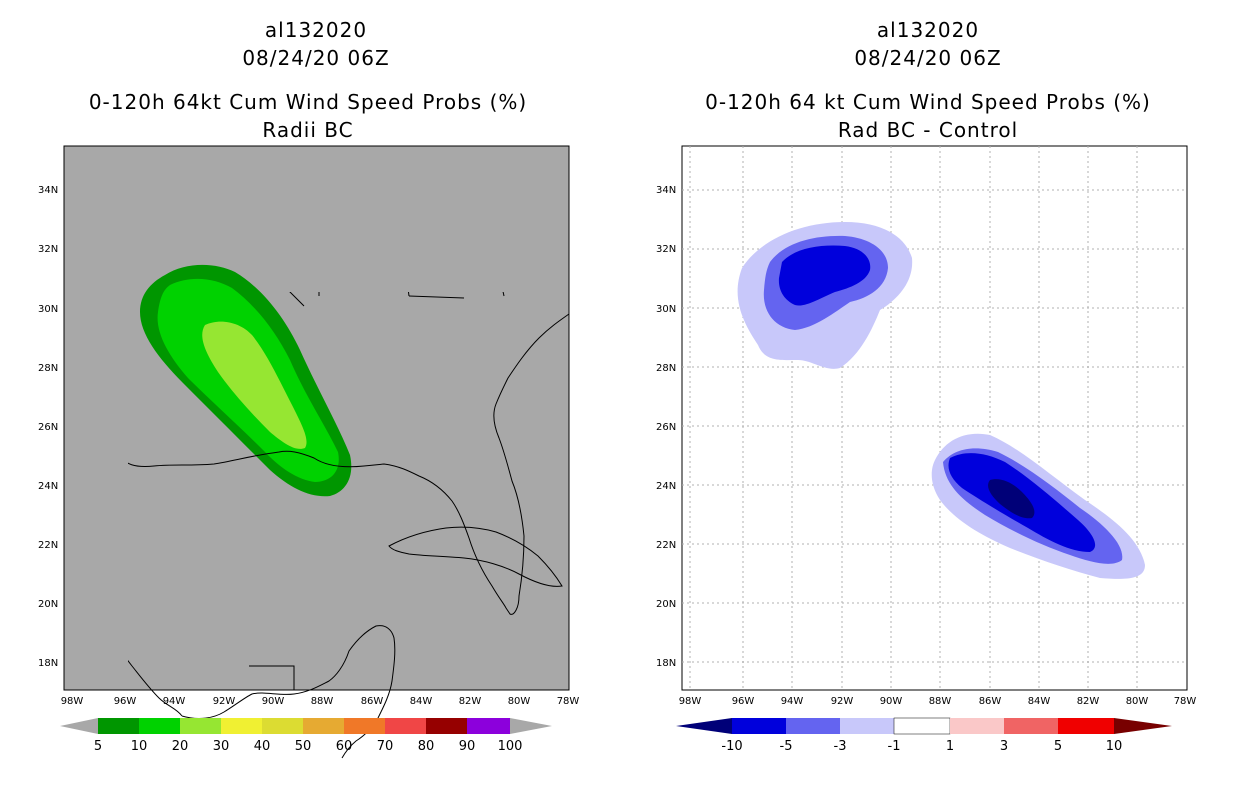  What do you see at coordinates (273, 701) in the screenshot?
I see `left-lon-90w: 90W` at bounding box center [273, 701].